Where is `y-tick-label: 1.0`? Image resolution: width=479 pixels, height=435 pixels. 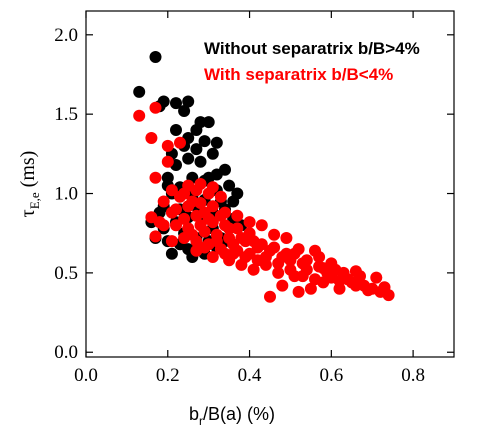 y-tick-label: 1.0 is located at coordinates (66, 194).